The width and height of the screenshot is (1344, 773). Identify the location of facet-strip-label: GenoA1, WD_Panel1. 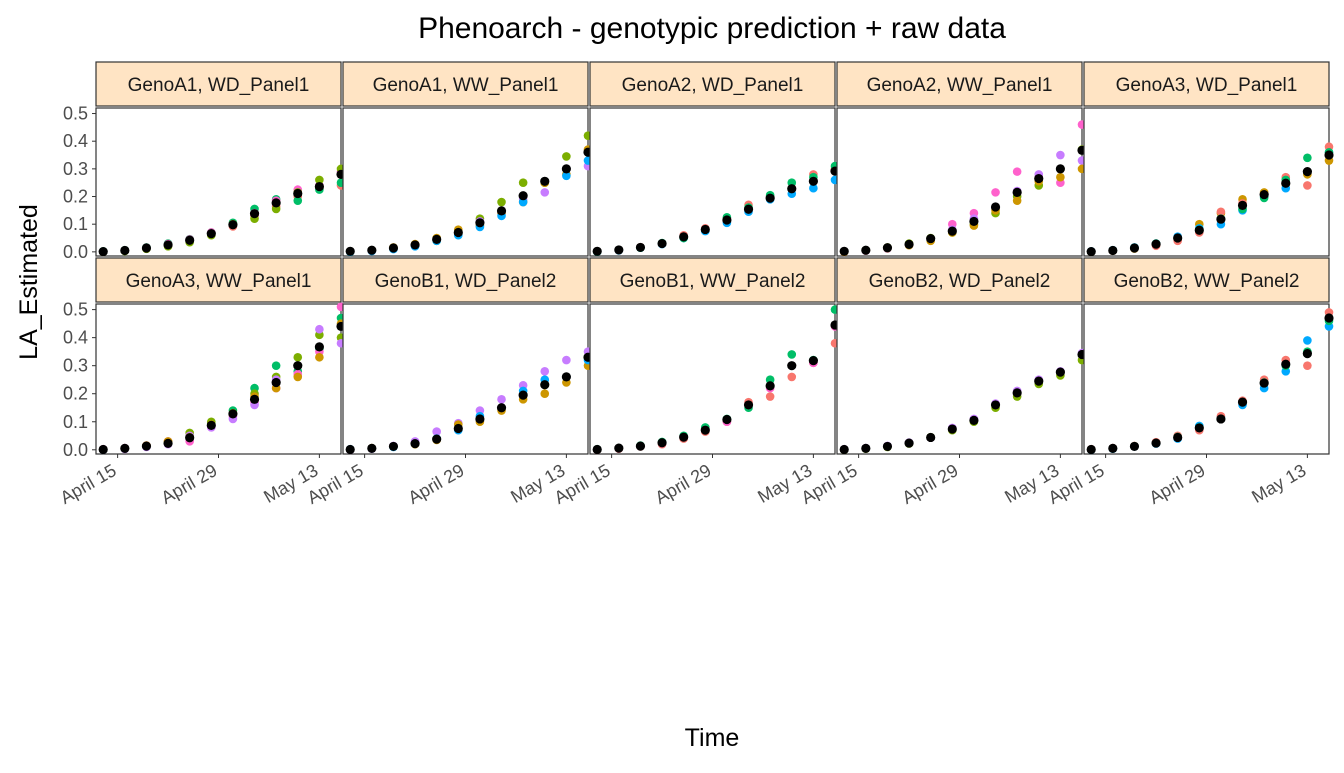
(219, 85).